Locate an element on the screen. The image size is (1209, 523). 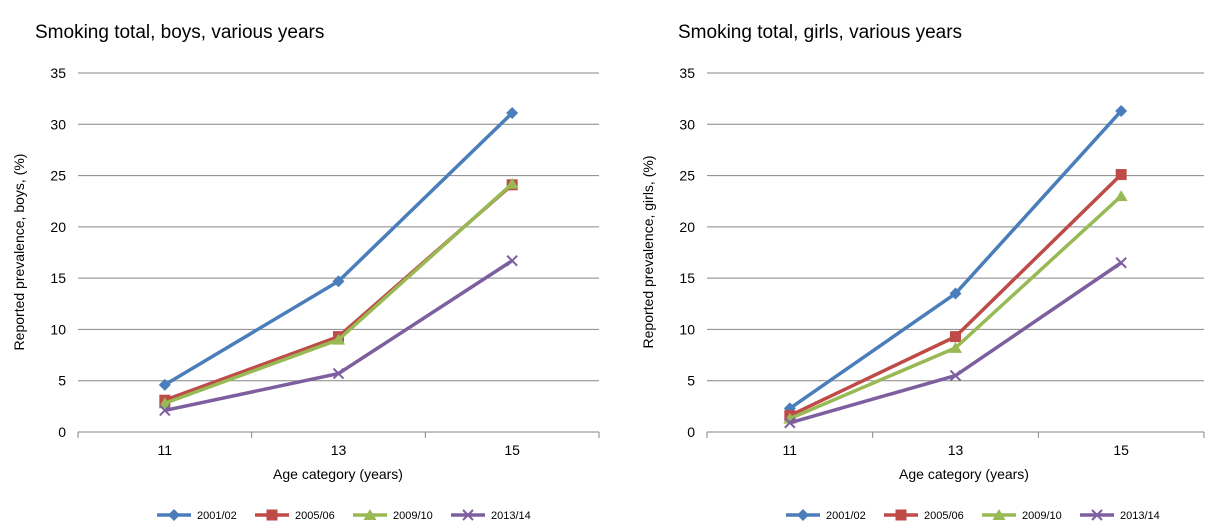
y-axis-label: Reported prevalence, boys, (%) is located at coordinates (19, 252).